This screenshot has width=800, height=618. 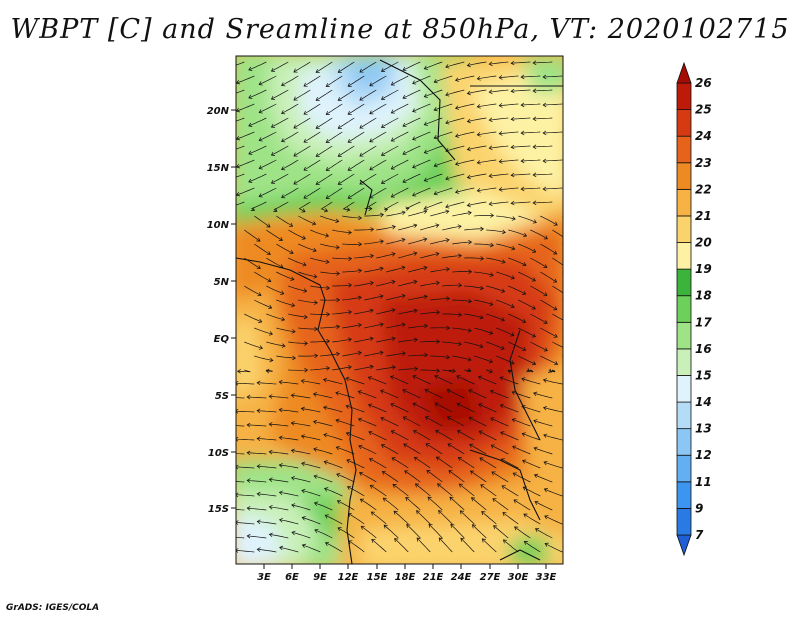 What do you see at coordinates (221, 310) in the screenshot?
I see `latitude-axis: 20N 15N 10N 5N EQ 5S 10S 15S` at bounding box center [221, 310].